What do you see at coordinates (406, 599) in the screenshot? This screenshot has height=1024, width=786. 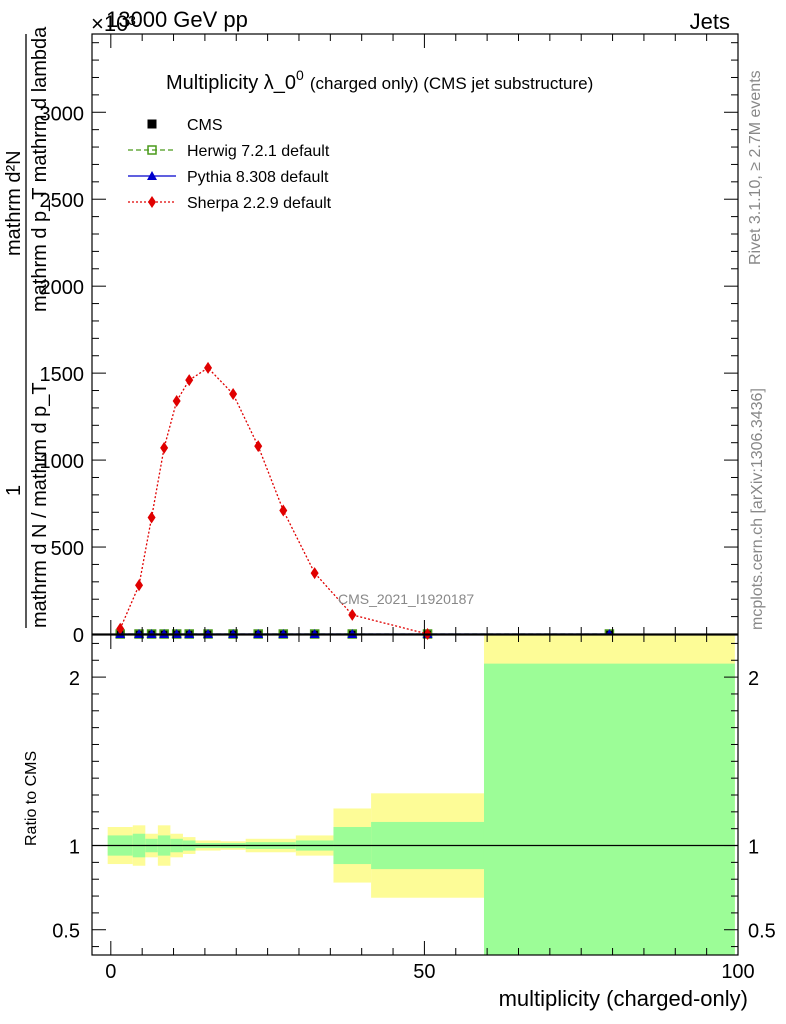 I see `analysis-watermark: CMS_2021_I1920187` at bounding box center [406, 599].